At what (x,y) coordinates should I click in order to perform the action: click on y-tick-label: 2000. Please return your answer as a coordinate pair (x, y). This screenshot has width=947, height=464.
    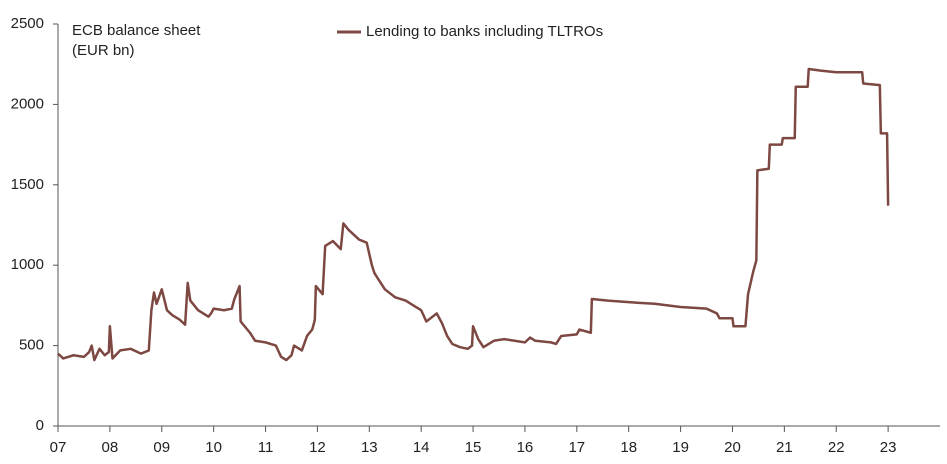
    Looking at the image, I should click on (27, 103).